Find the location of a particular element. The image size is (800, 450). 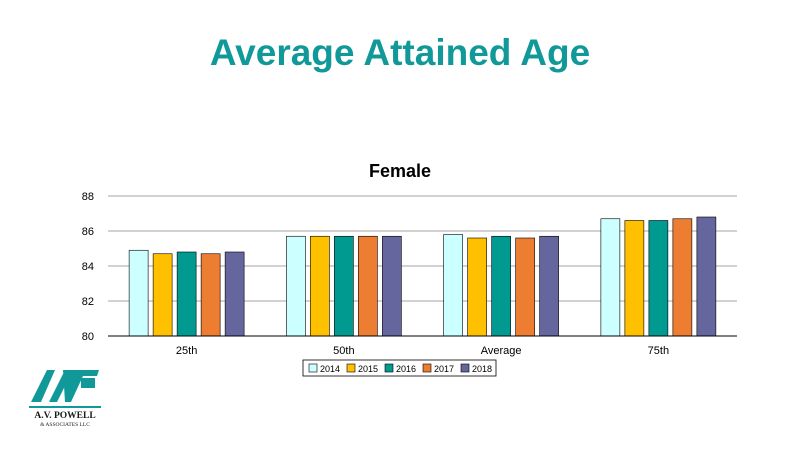

bar-2015-75th is located at coordinates (634, 278).